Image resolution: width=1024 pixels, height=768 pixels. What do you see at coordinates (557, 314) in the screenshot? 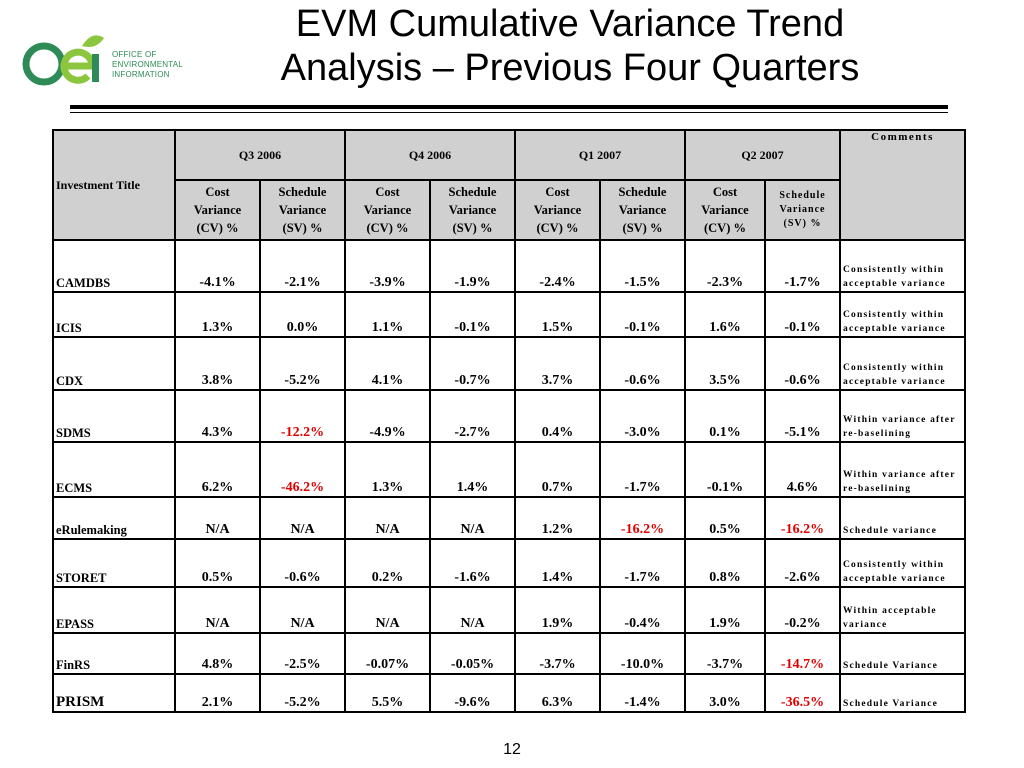
I see `variance-cell: 1.5%` at bounding box center [557, 314].